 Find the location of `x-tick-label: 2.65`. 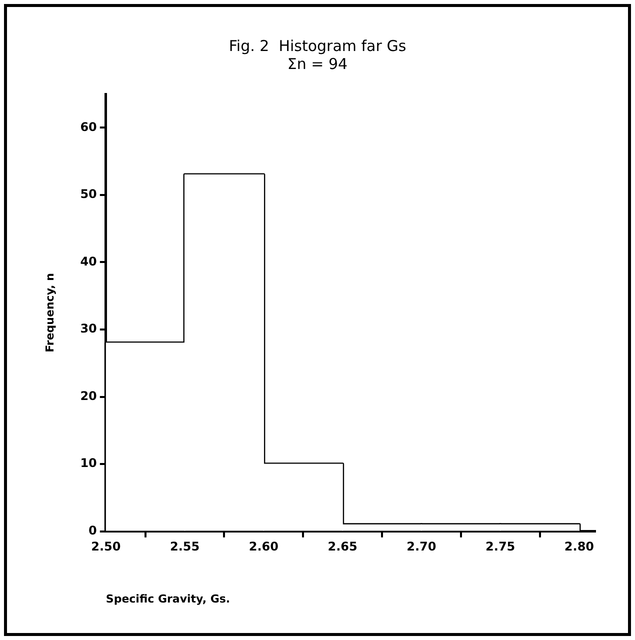

x-tick-label: 2.65 is located at coordinates (343, 547).